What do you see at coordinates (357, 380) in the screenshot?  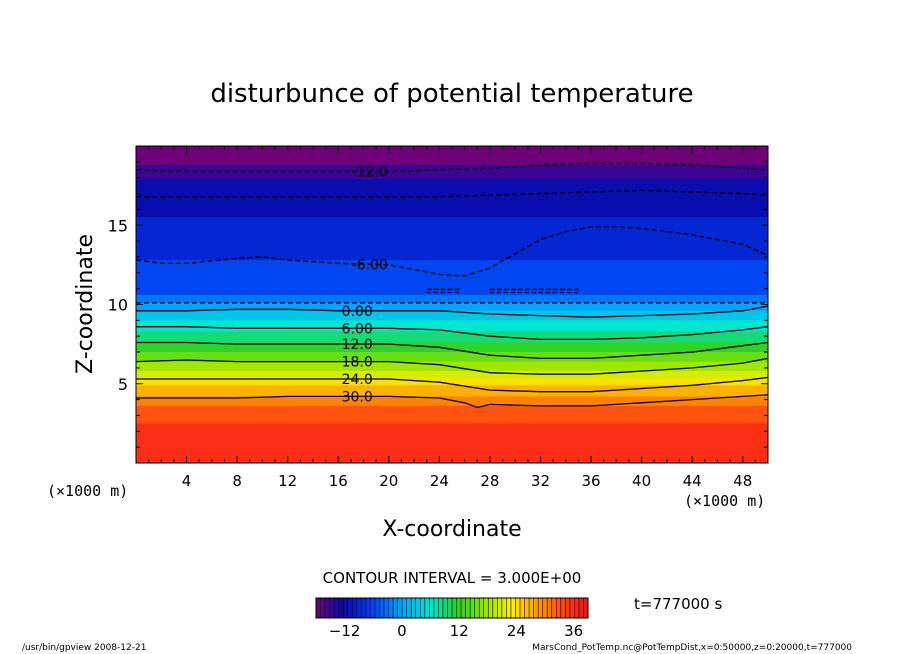 I see `contour-label: 24.0` at bounding box center [357, 380].